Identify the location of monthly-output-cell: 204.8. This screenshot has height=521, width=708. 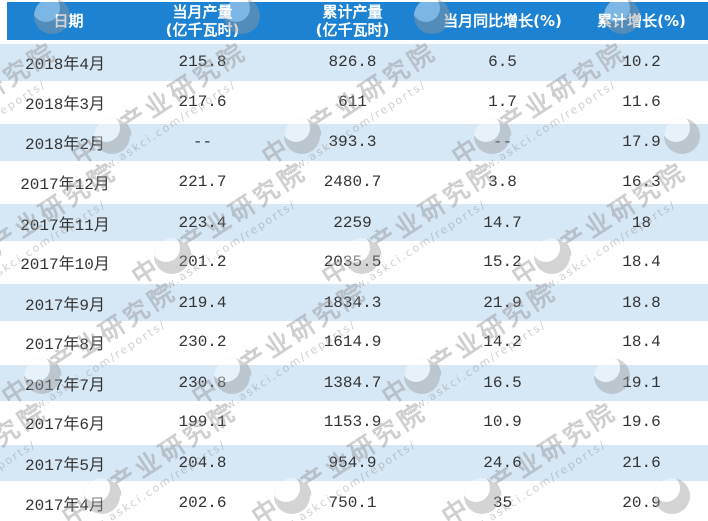
(202, 463).